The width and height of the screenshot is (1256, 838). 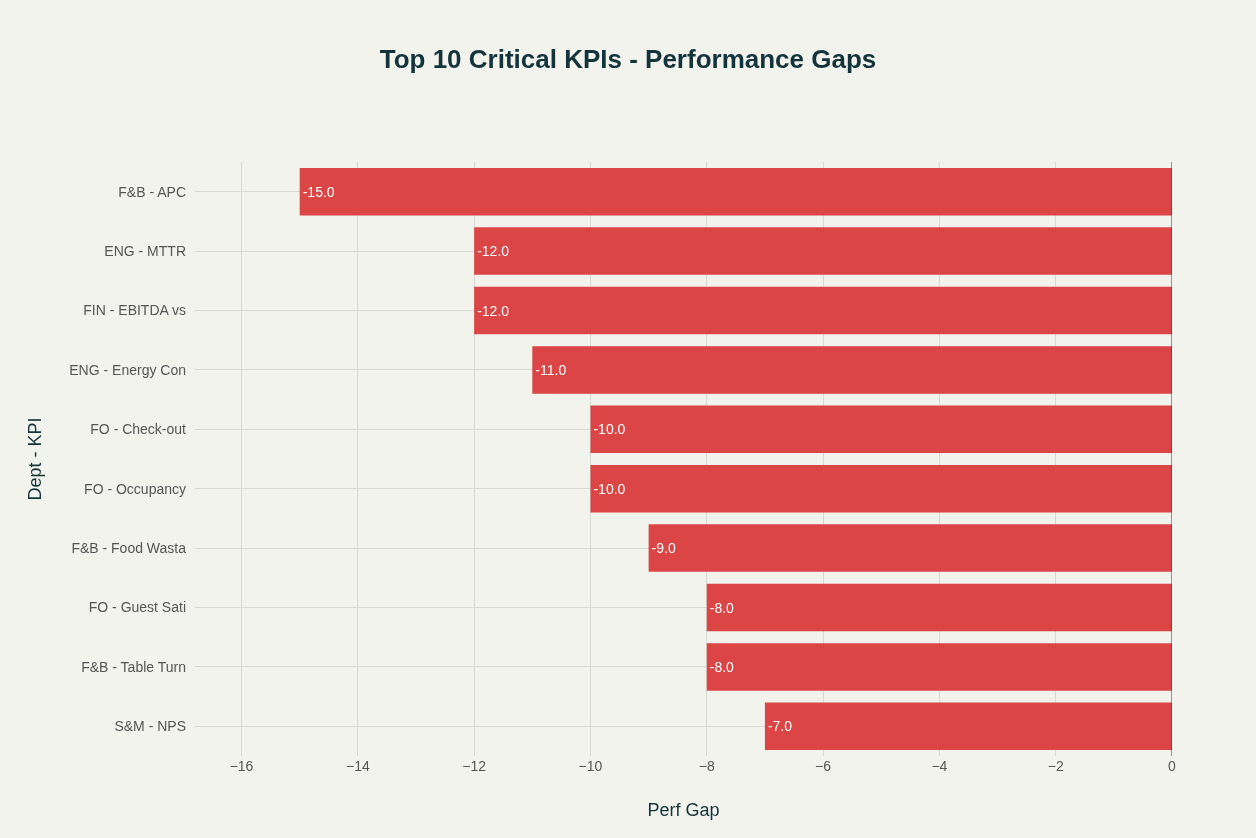 I want to click on data-label: -7.0, so click(x=780, y=726).